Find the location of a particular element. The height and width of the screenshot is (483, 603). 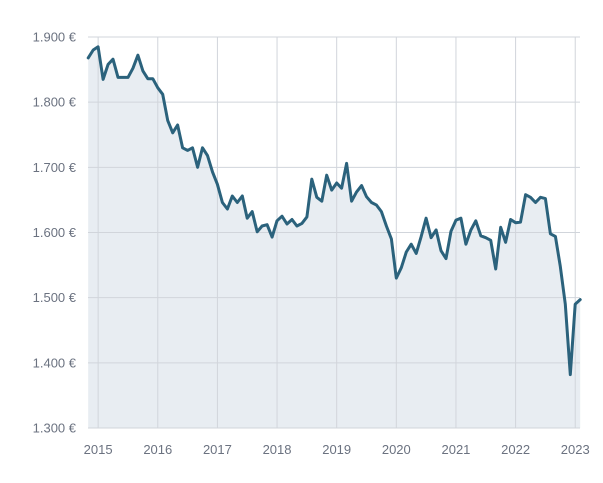

y-tick-label: 1.600 € is located at coordinates (55, 232).